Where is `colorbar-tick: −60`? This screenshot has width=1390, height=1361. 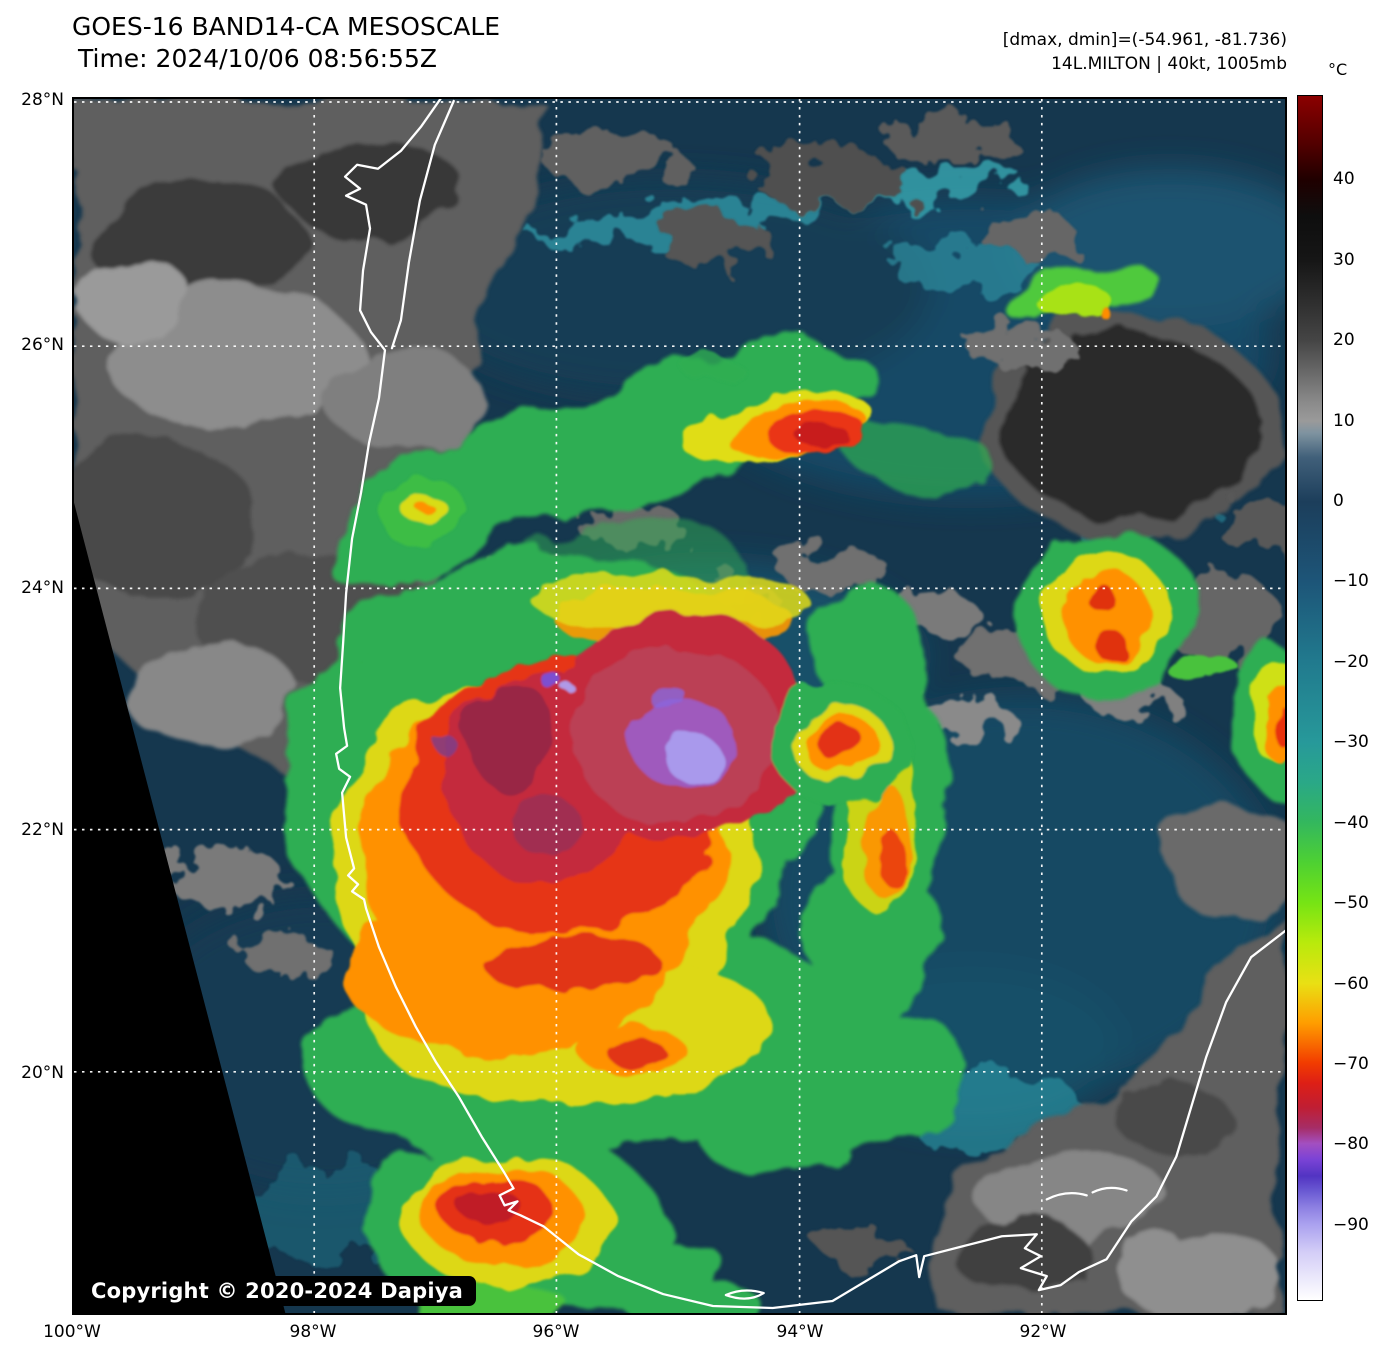
colorbar-tick: −60 is located at coordinates (1351, 984).